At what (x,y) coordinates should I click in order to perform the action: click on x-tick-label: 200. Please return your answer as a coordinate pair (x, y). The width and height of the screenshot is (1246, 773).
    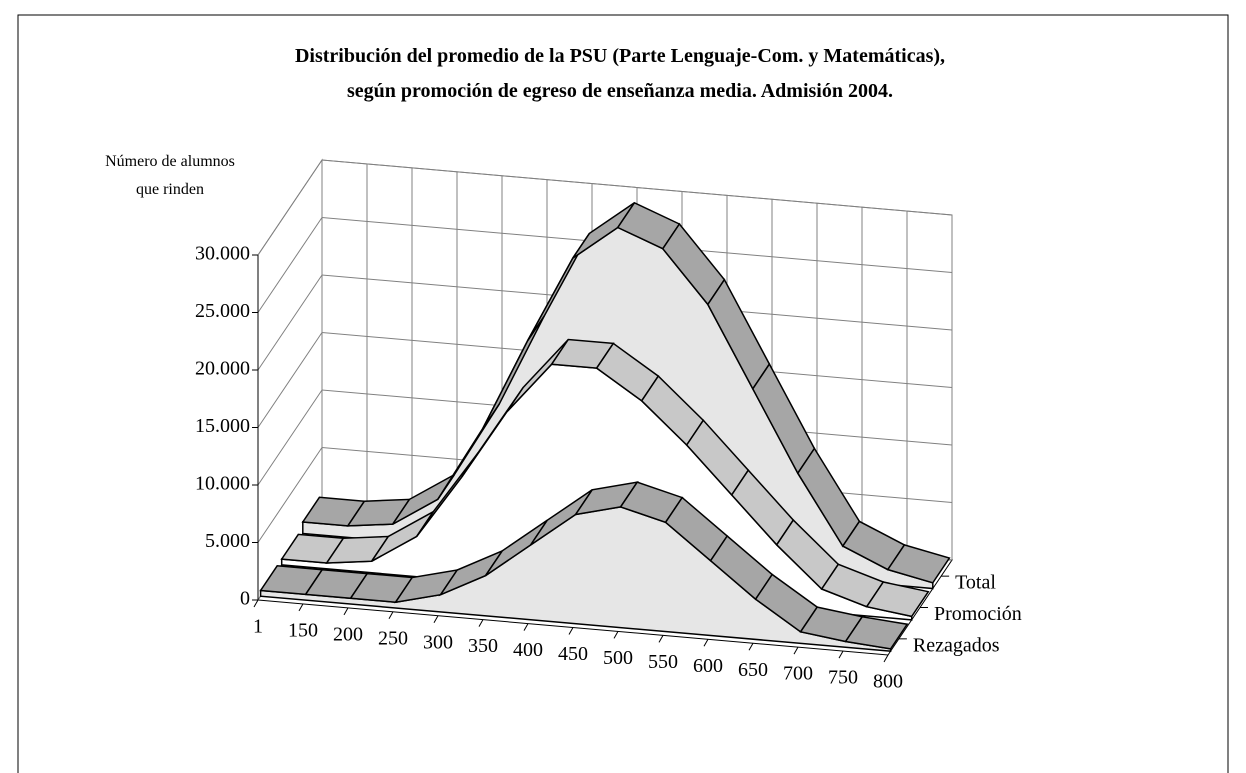
    Looking at the image, I should click on (348, 634).